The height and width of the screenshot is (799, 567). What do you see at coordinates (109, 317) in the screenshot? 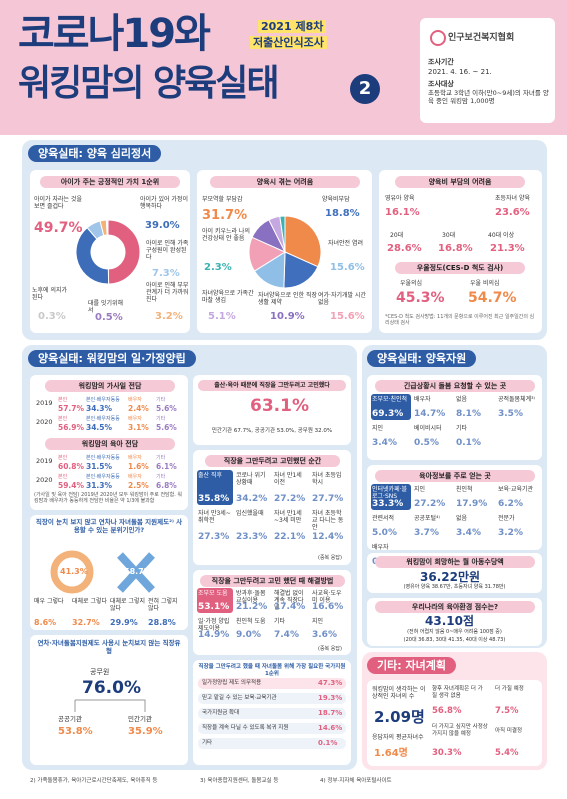
I see `value-labels: 0.5%` at bounding box center [109, 317].